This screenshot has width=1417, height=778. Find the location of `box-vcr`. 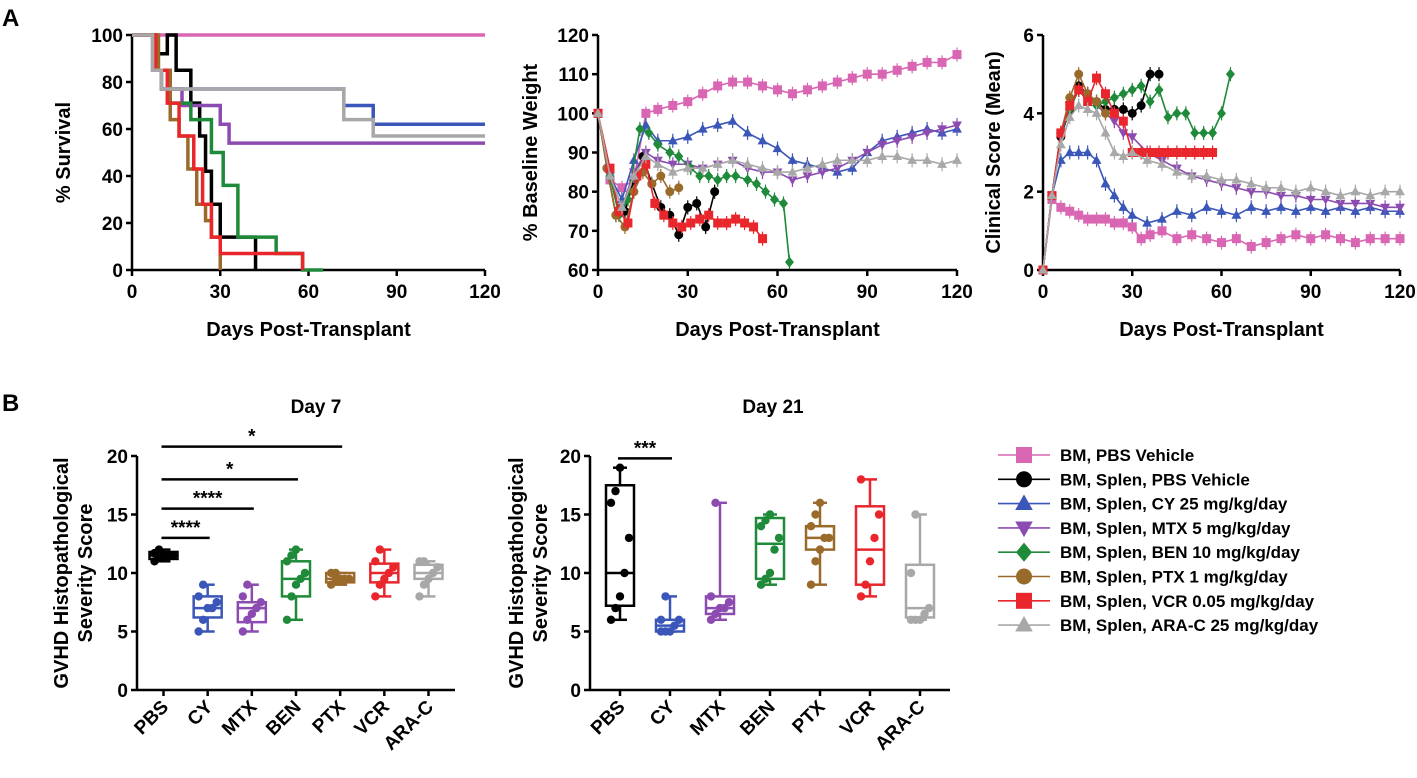

box-vcr is located at coordinates (870, 545).